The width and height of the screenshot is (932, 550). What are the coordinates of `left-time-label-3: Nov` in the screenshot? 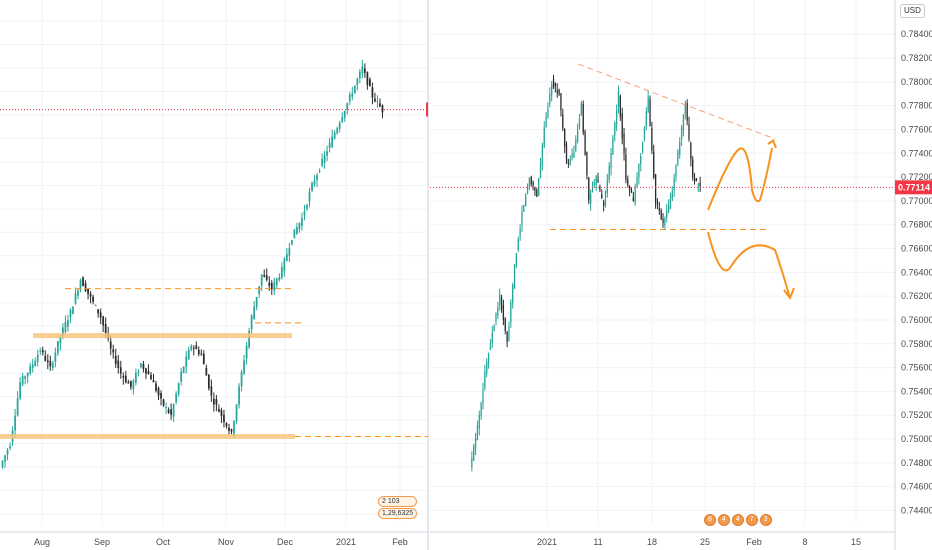 It's located at (226, 542).